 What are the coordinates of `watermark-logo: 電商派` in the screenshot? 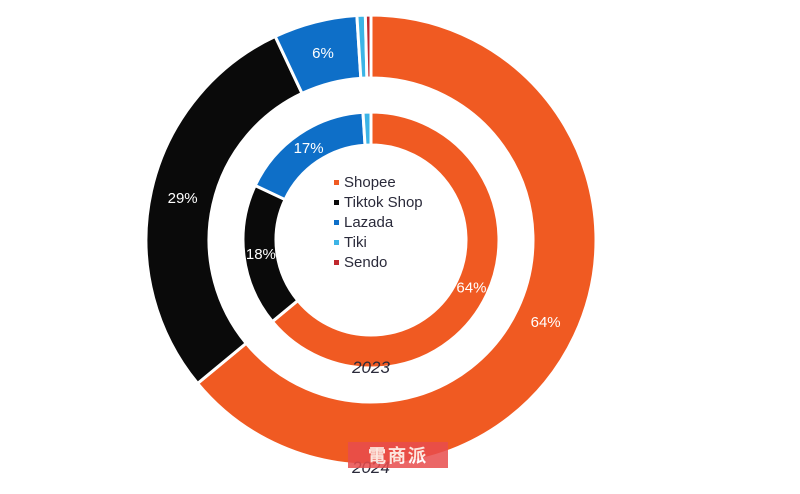 It's located at (398, 455).